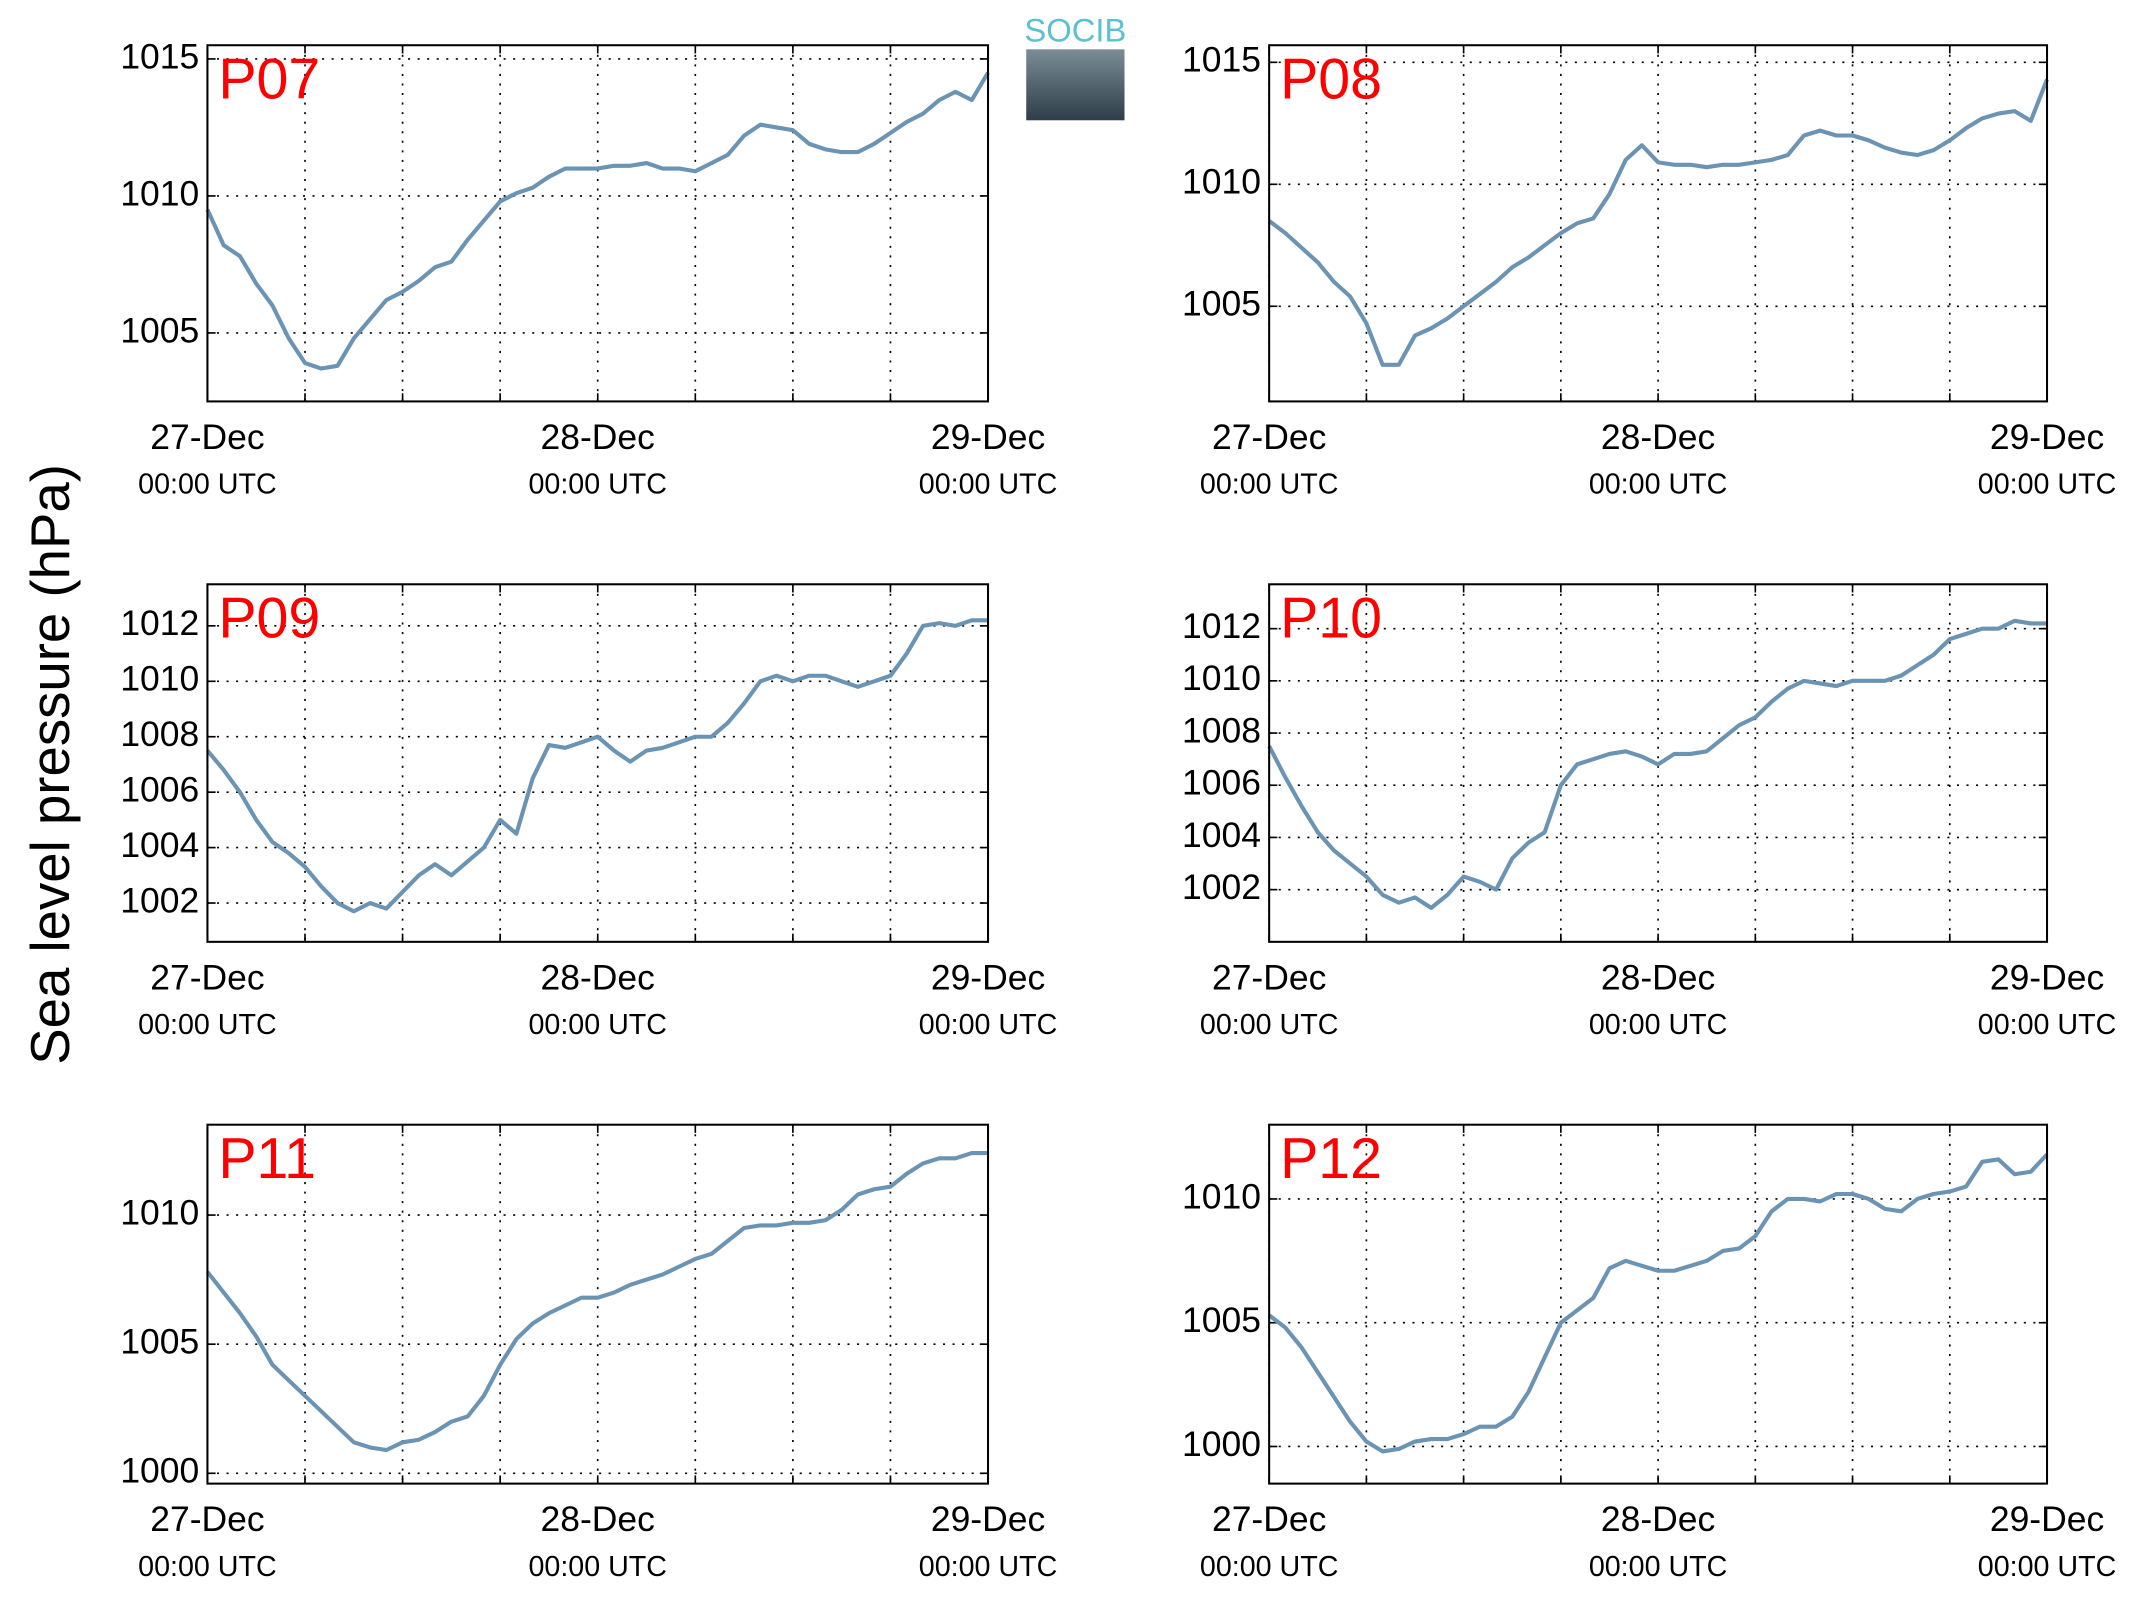 This screenshot has width=2133, height=1608. Describe the element at coordinates (1075, 85) in the screenshot. I see `logo-block` at that location.